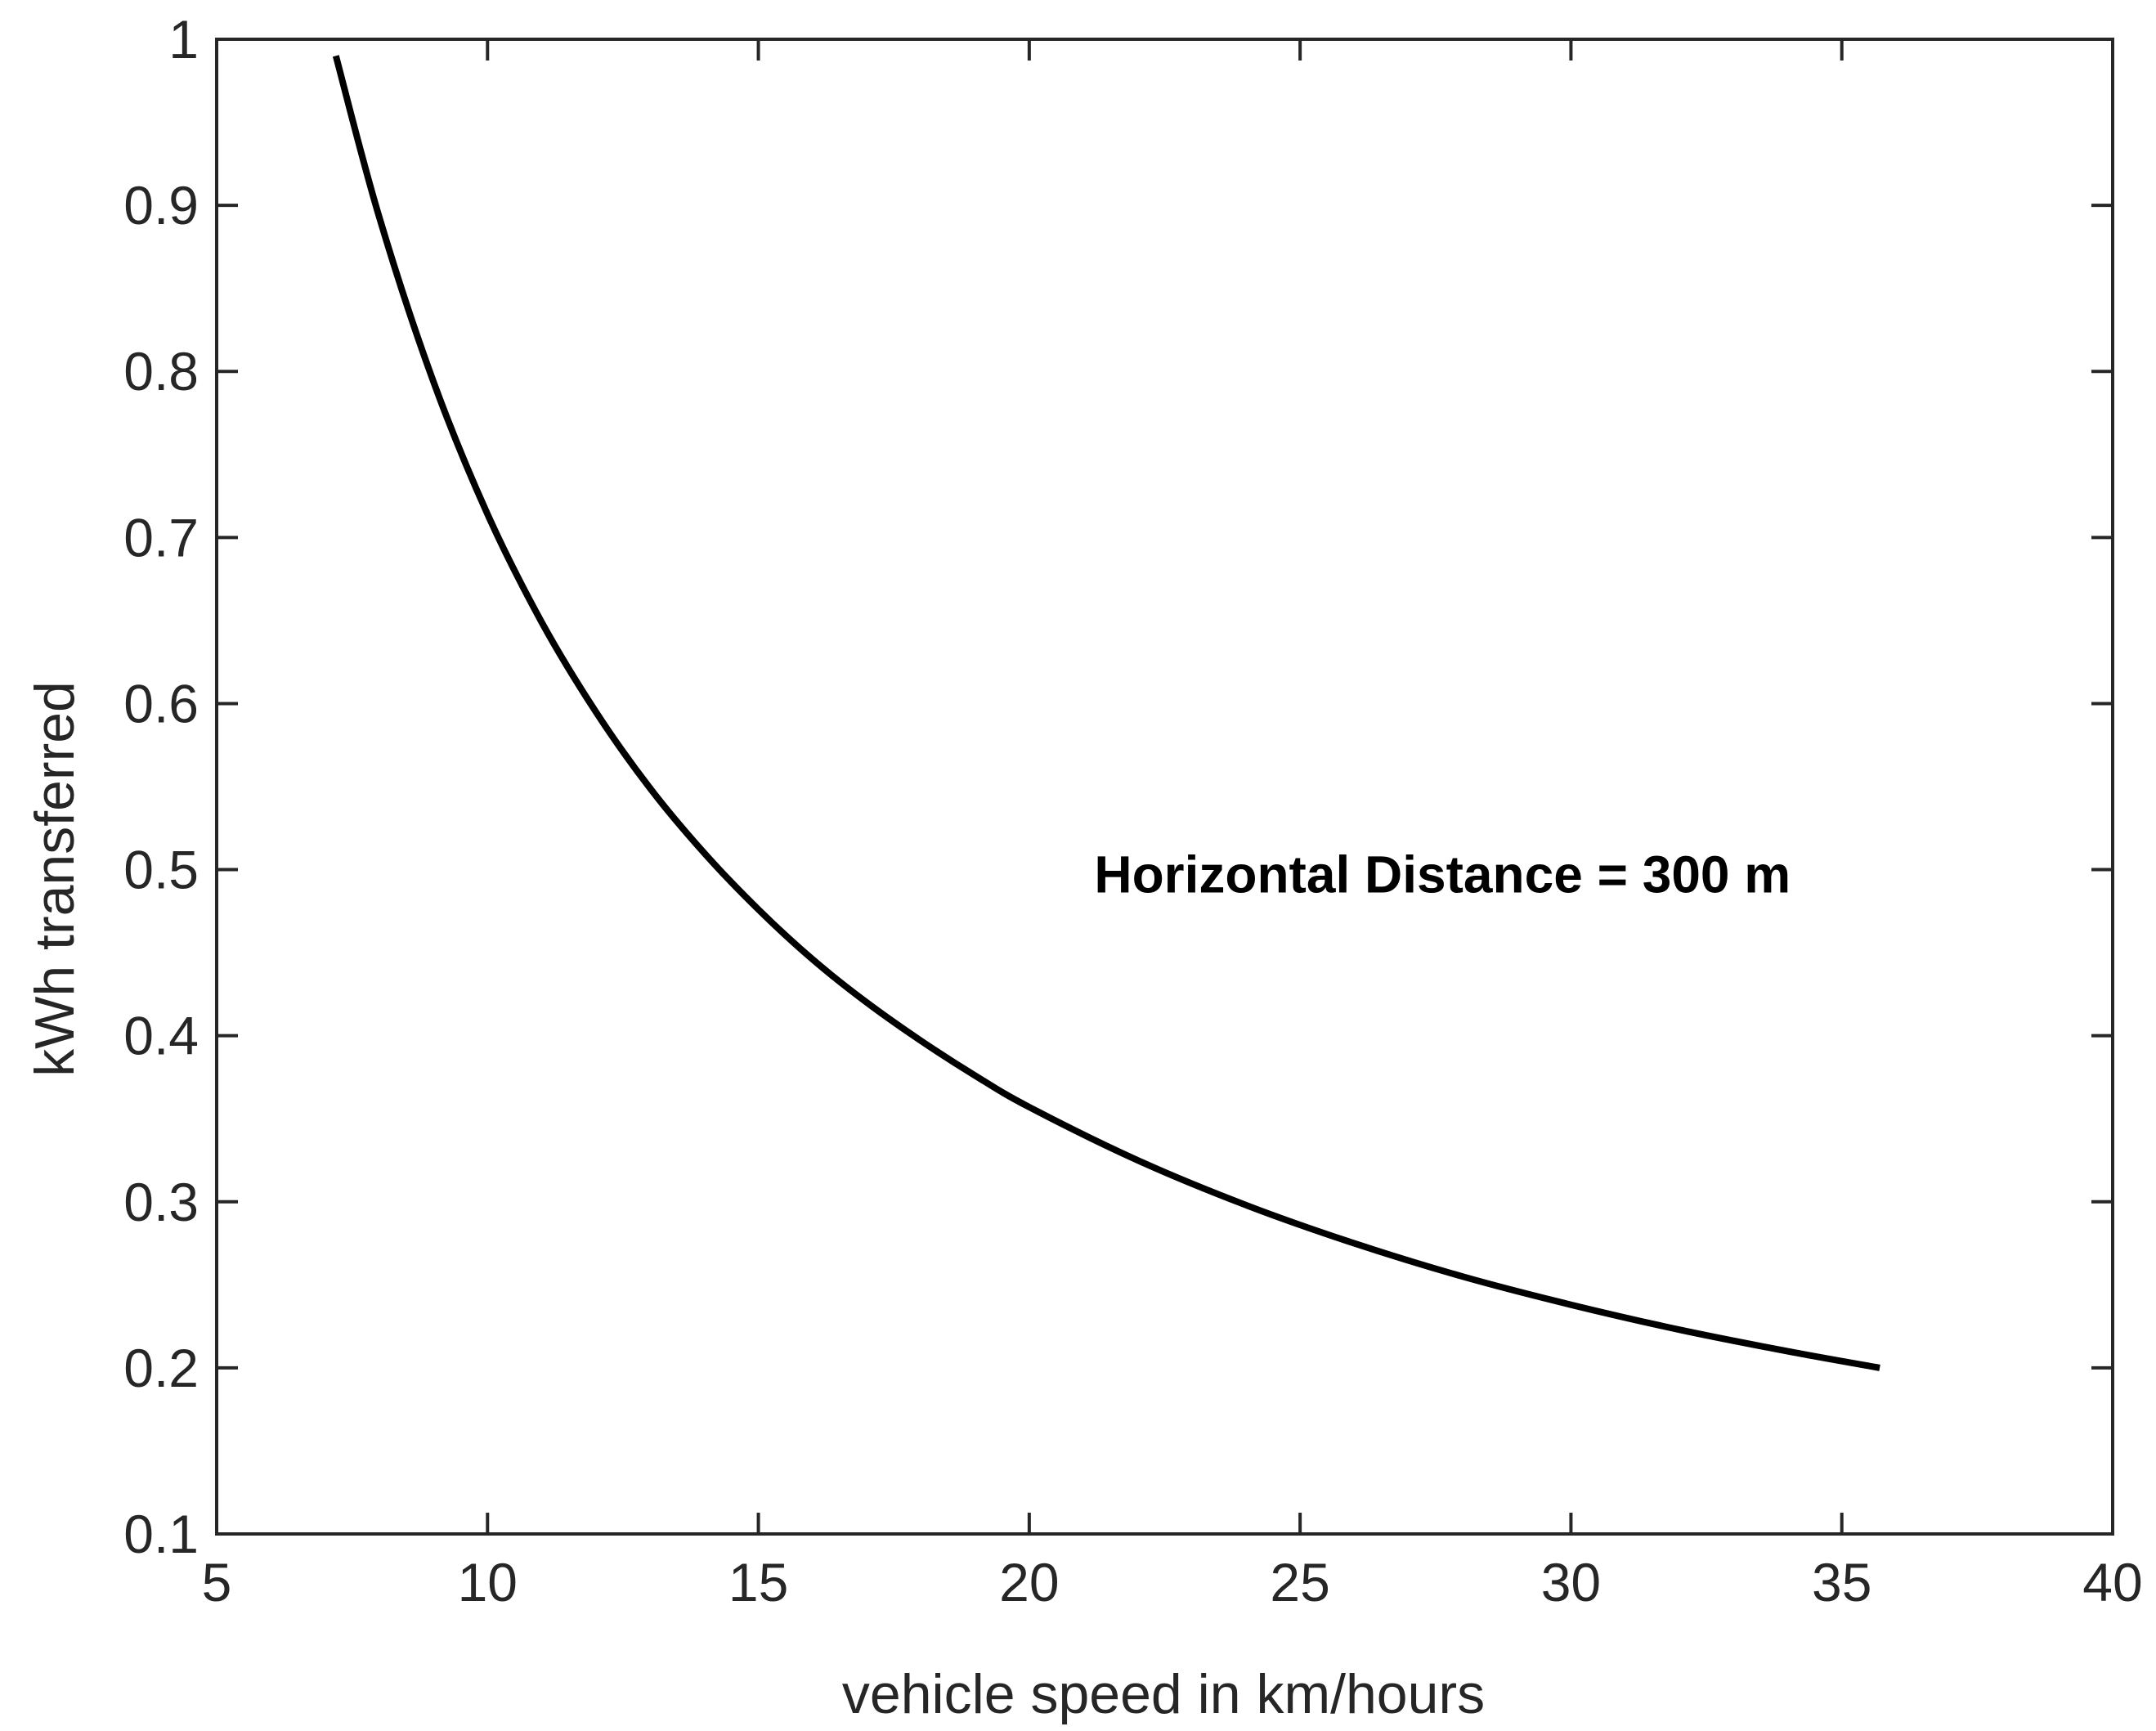  Describe the element at coordinates (183, 39) in the screenshot. I see `y-tick-label: 1` at that location.